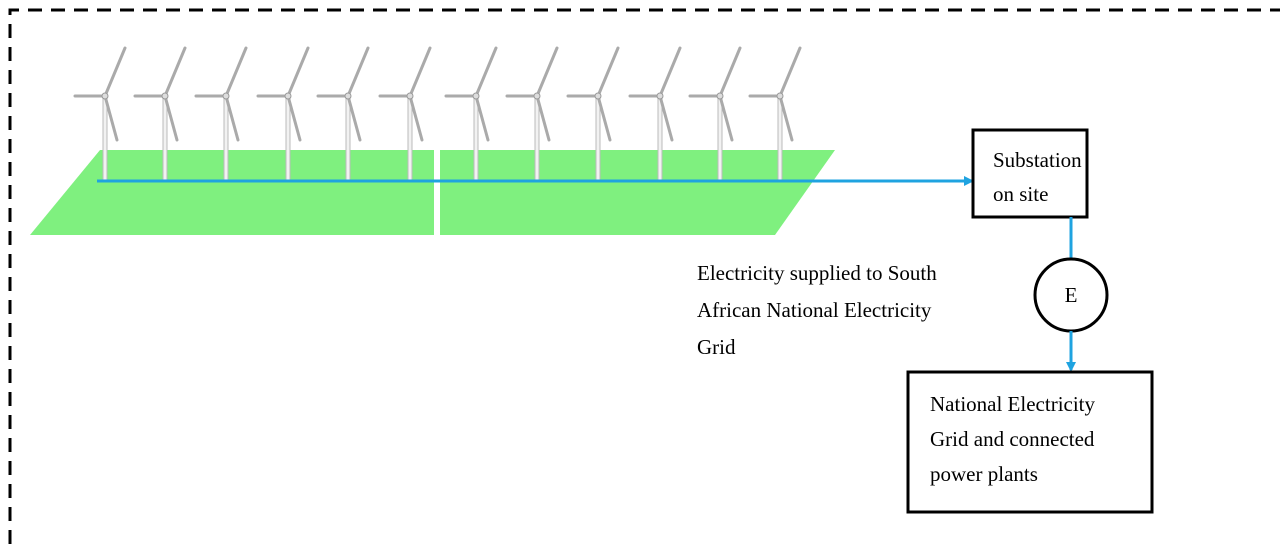 This screenshot has height=544, width=1280. I want to click on node-label: power plants, so click(984, 474).